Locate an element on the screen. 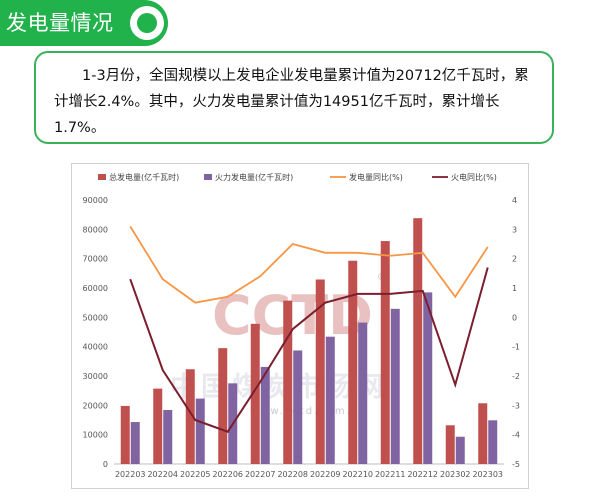 The width and height of the screenshot is (600, 497). y-right-tick-label: 3 is located at coordinates (514, 229).